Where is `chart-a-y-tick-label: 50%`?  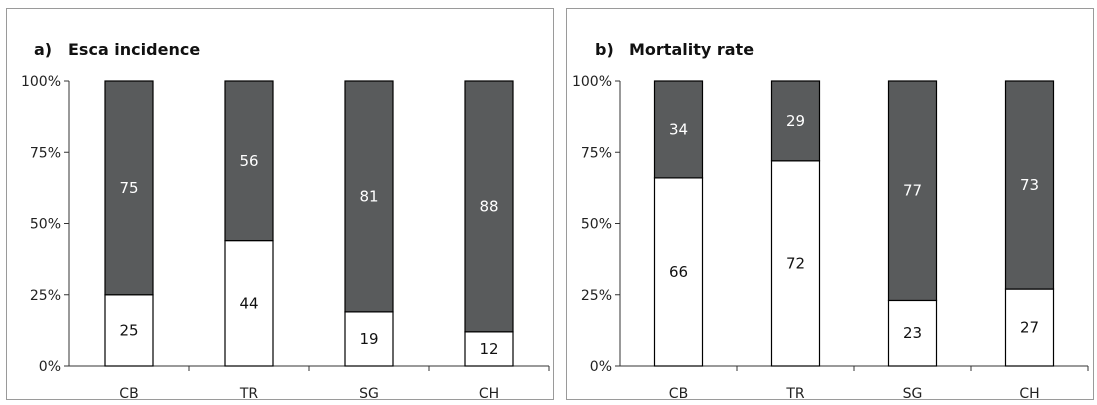 chart-a-y-tick-label: 50% is located at coordinates (45, 225).